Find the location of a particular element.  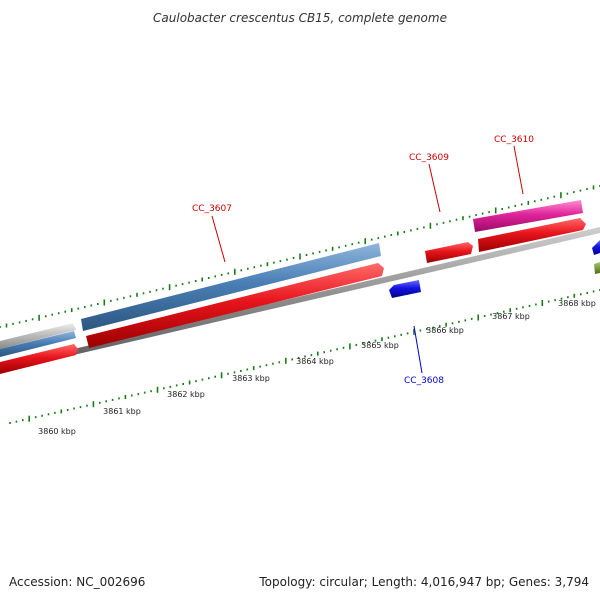

scale-label: 3865 kbp is located at coordinates (380, 345).